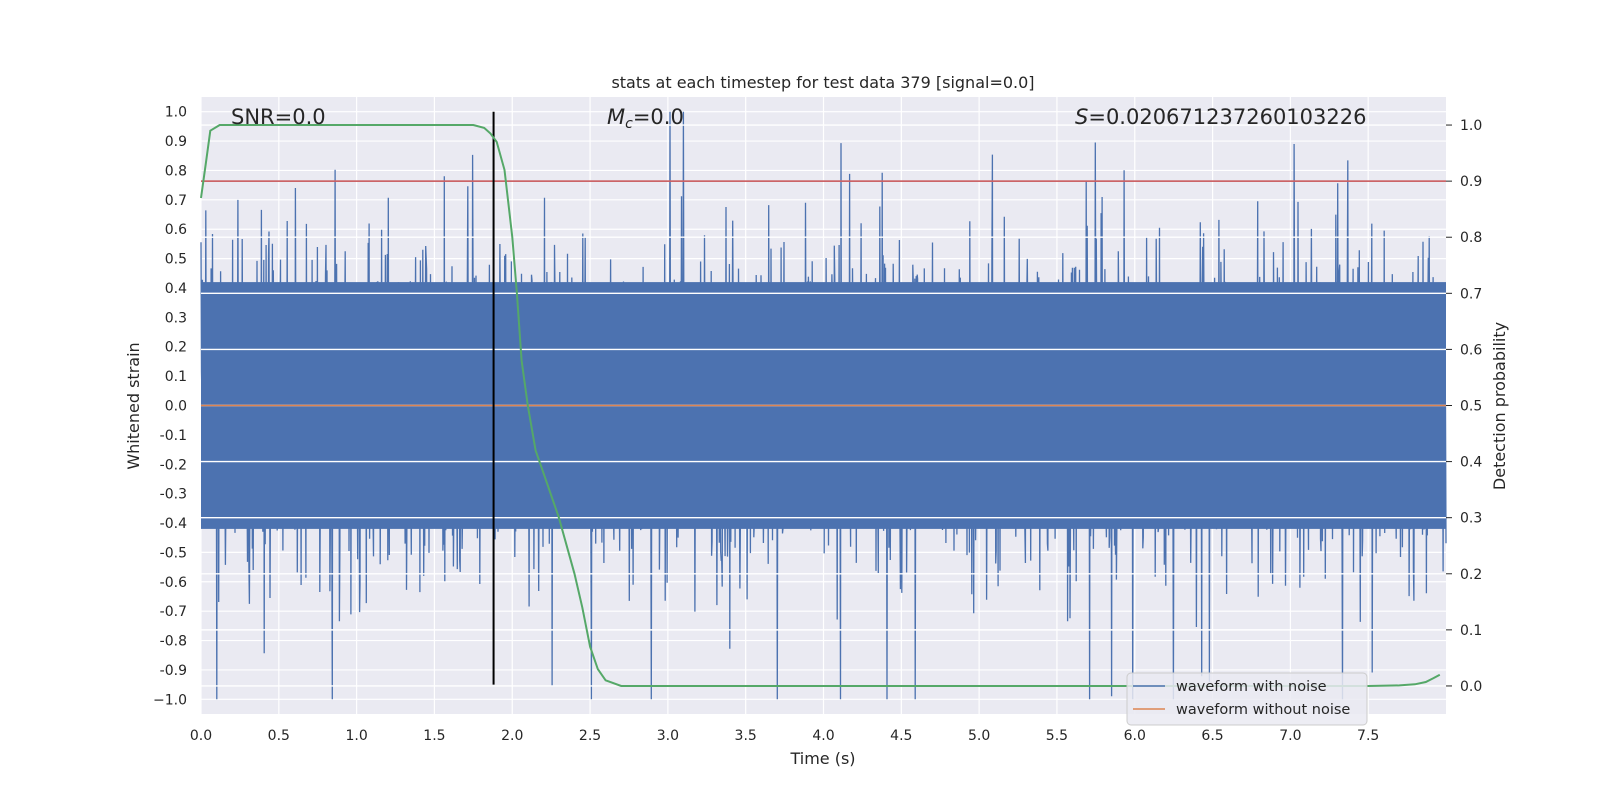 Image resolution: width=1600 pixels, height=800 pixels. What do you see at coordinates (173, 583) in the screenshot?
I see `y-tick-label: -0.6` at bounding box center [173, 583].